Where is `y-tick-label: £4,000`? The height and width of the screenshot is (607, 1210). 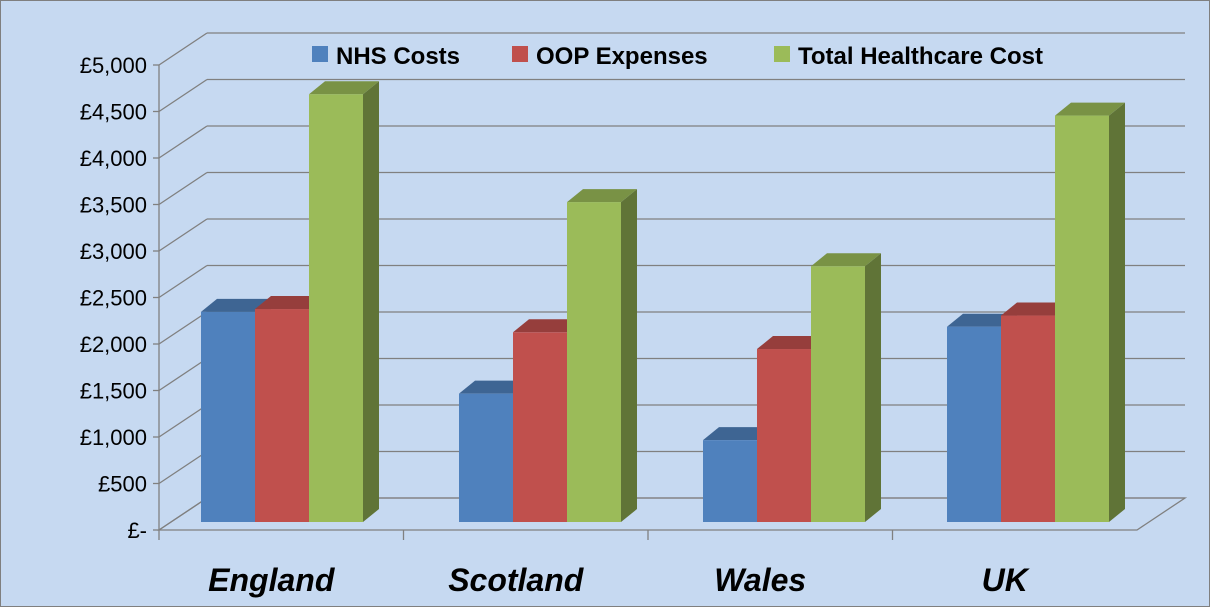 y-tick-label: £4,000 is located at coordinates (113, 158).